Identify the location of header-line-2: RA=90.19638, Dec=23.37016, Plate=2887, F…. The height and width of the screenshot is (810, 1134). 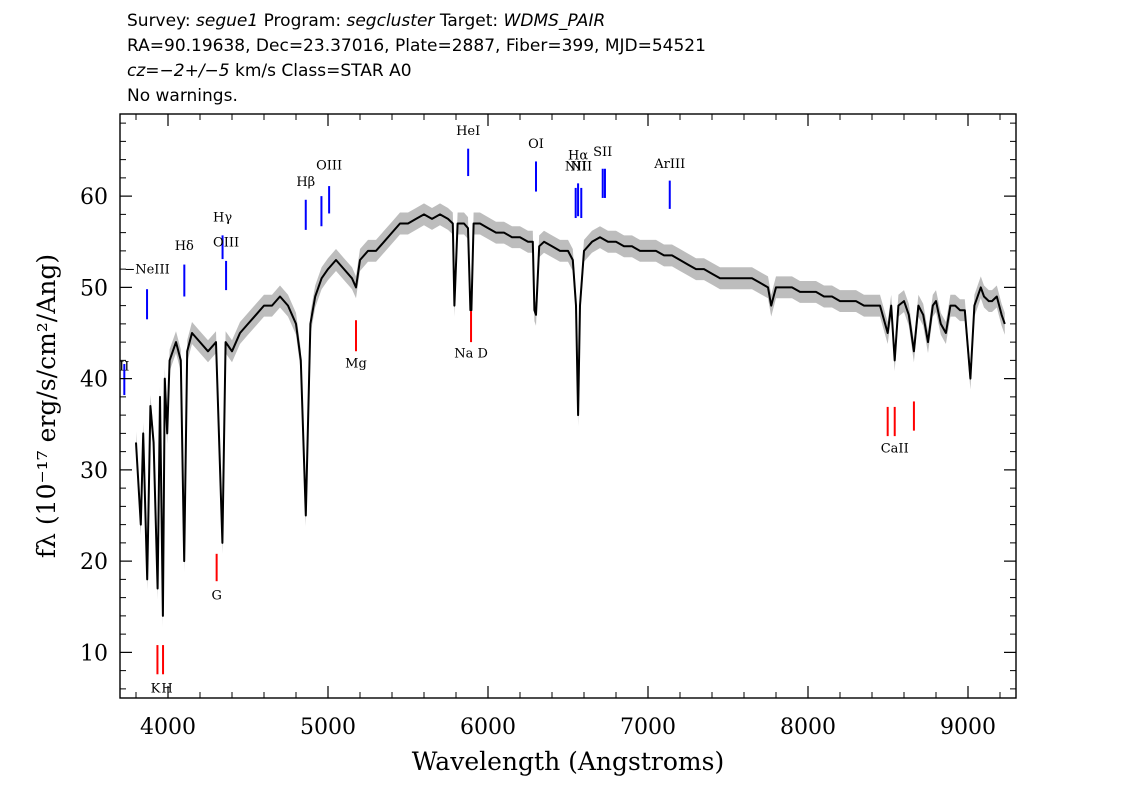
(416, 46).